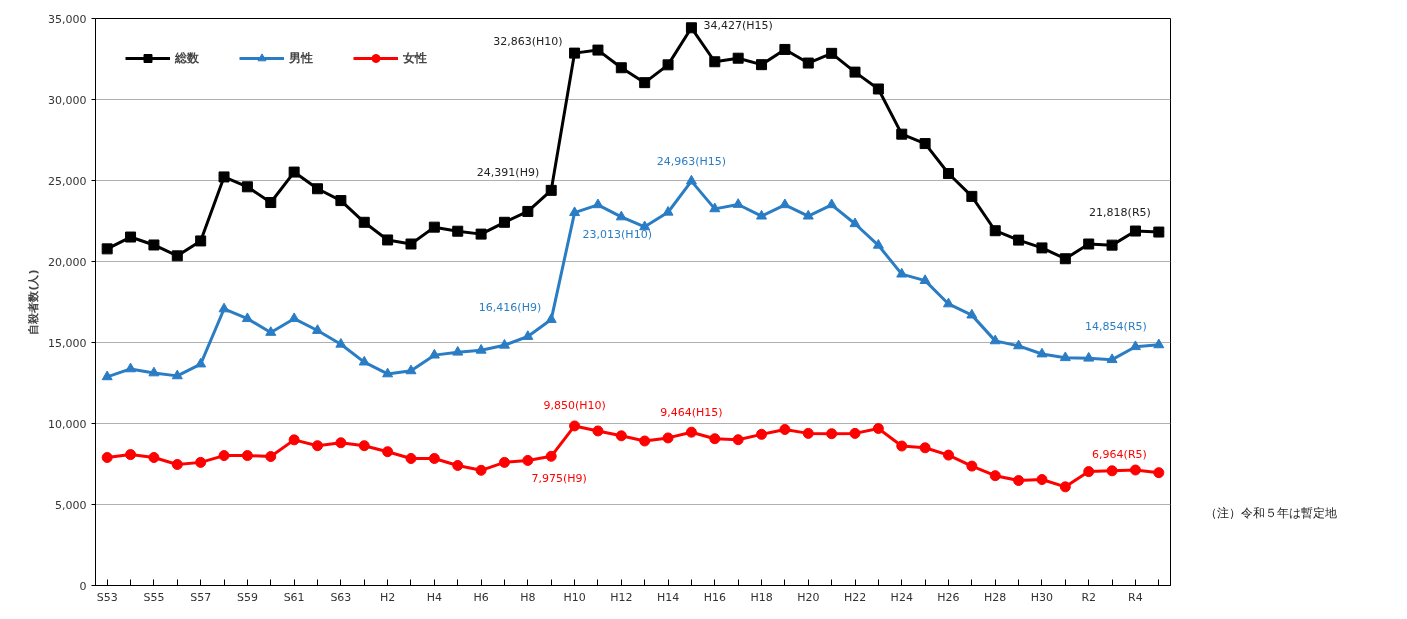  What do you see at coordinates (574, 406) in the screenshot?
I see `data-label: 9,850(H10)` at bounding box center [574, 406].